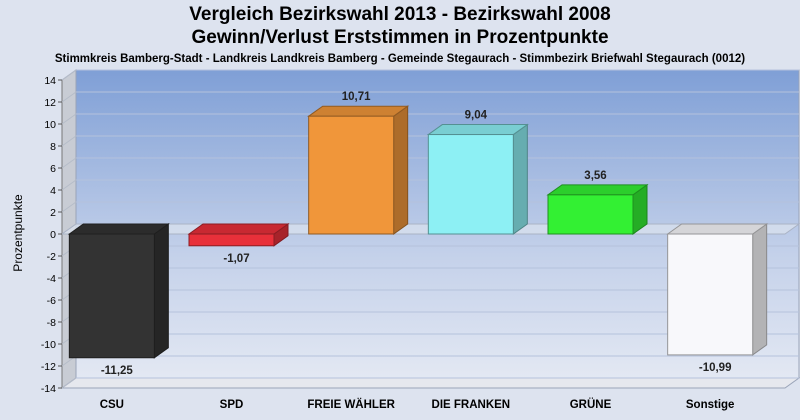  What do you see at coordinates (53, 147) in the screenshot?
I see `y-tick-label: 8` at bounding box center [53, 147].